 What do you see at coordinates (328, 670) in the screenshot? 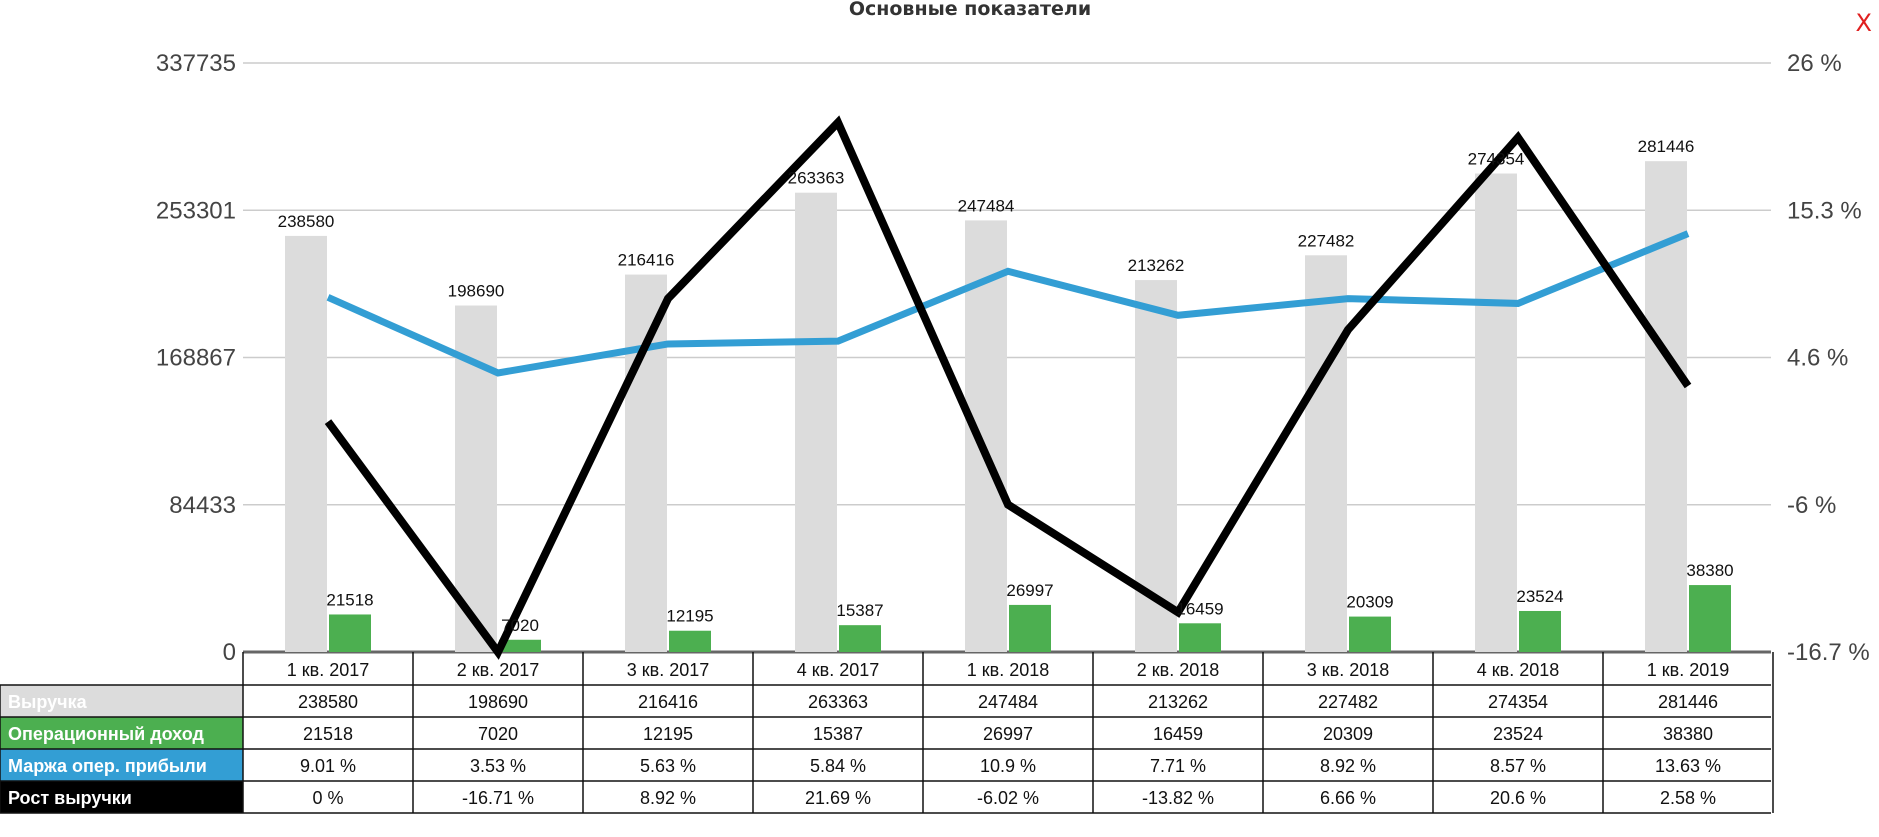
I see `category-label: 1 кв. 2017` at bounding box center [328, 670].